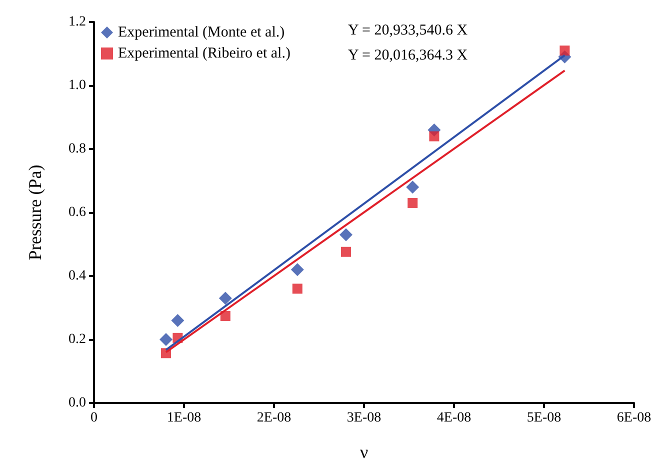 The width and height of the screenshot is (656, 469). What do you see at coordinates (77, 403) in the screenshot?
I see `y-tick-label: 0.0` at bounding box center [77, 403].